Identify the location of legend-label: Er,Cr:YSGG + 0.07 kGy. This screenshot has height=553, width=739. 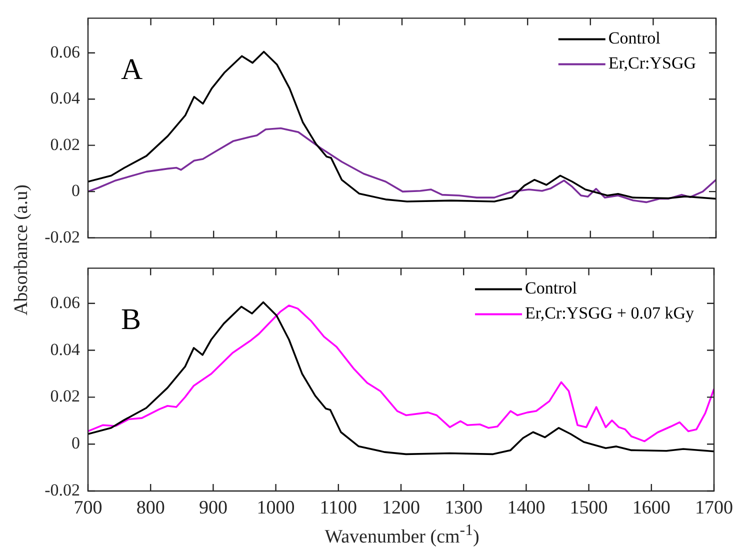
(609, 313).